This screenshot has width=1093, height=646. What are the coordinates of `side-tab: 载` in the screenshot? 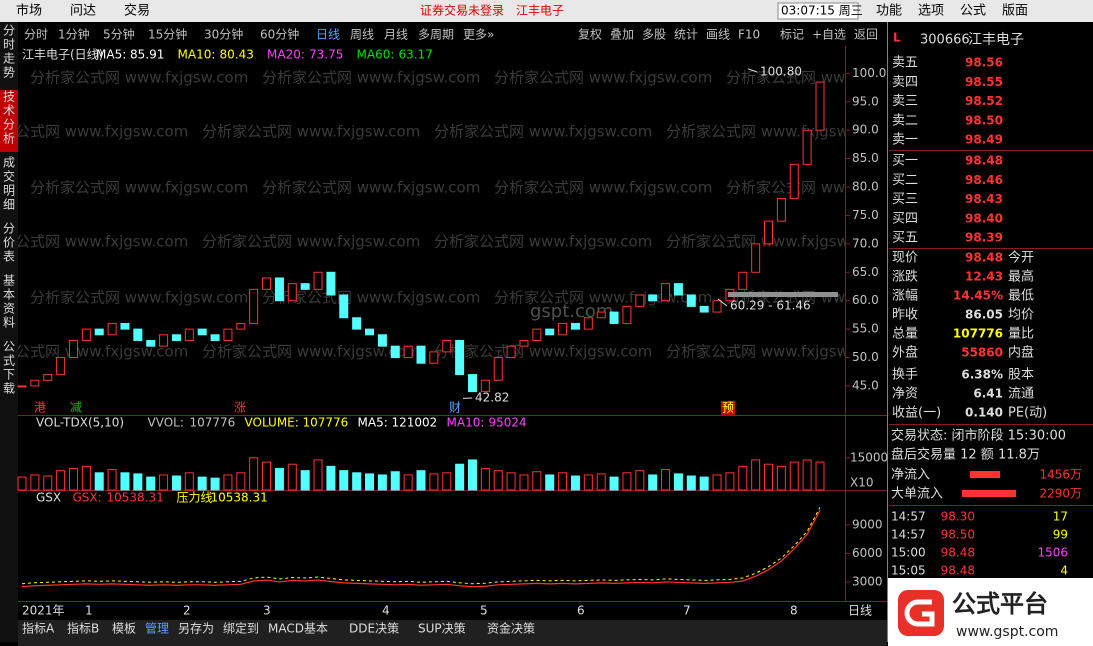 It's located at (9, 389).